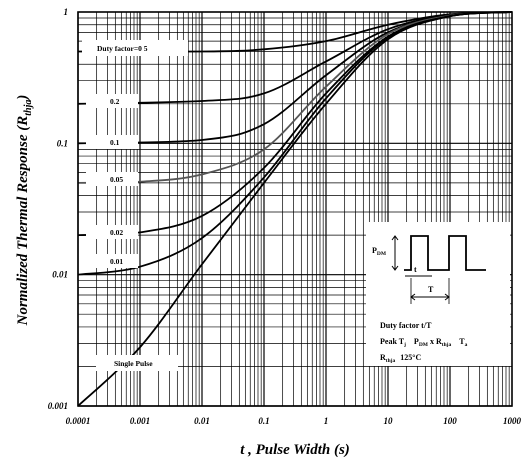 The width and height of the screenshot is (523, 461). I want to click on y-tick-label: 1, so click(66, 12).